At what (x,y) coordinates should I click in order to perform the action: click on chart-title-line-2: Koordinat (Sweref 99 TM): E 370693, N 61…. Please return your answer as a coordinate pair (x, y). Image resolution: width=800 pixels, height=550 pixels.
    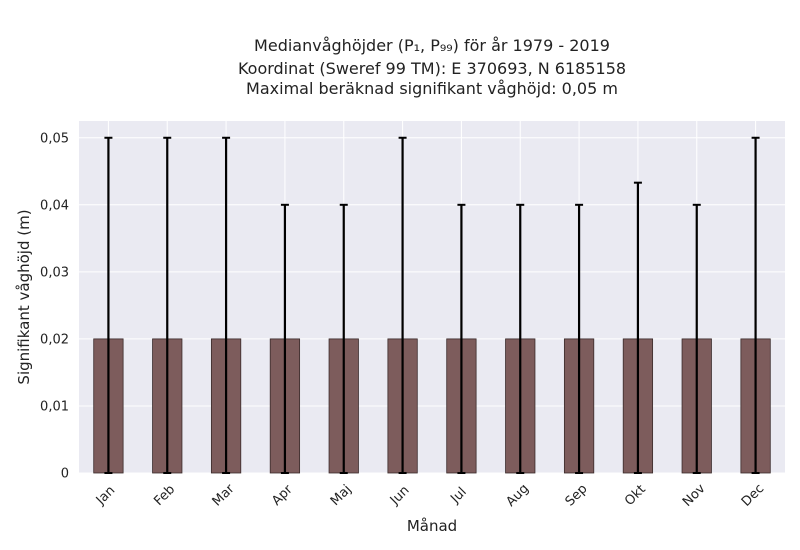
    Looking at the image, I should click on (432, 68).